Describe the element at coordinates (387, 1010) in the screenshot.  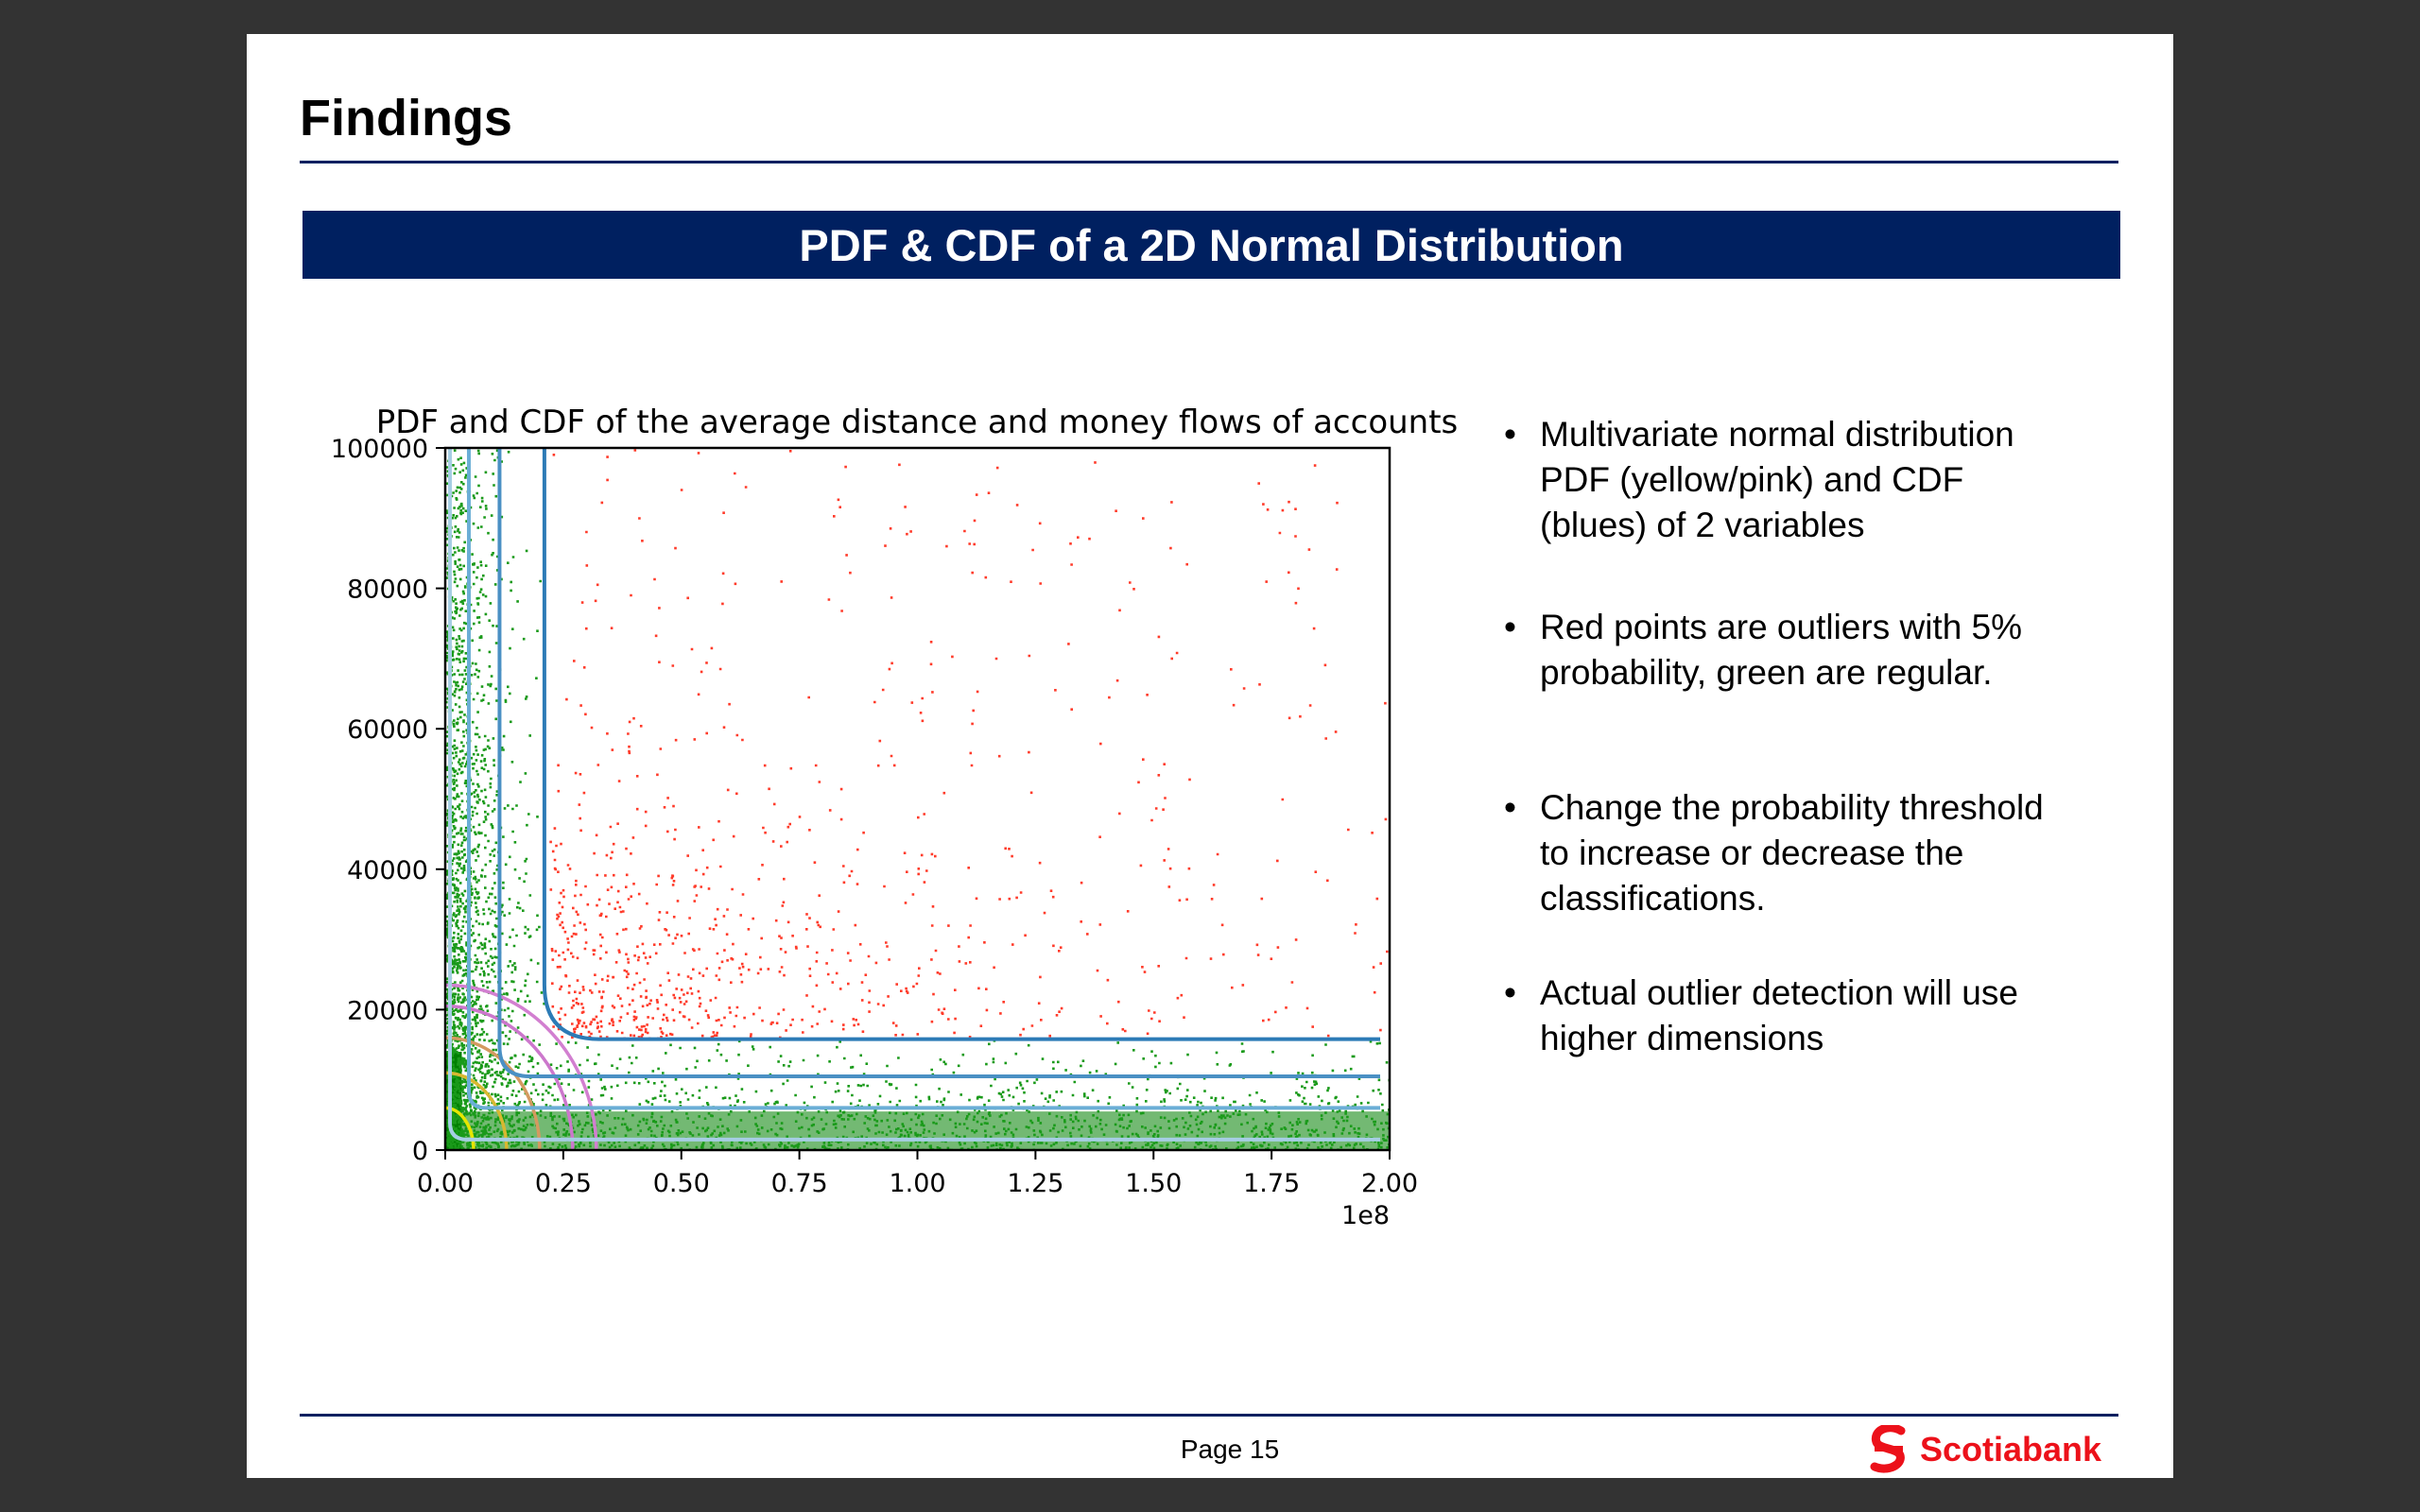
I see `y-tick-label: 20000` at that location.